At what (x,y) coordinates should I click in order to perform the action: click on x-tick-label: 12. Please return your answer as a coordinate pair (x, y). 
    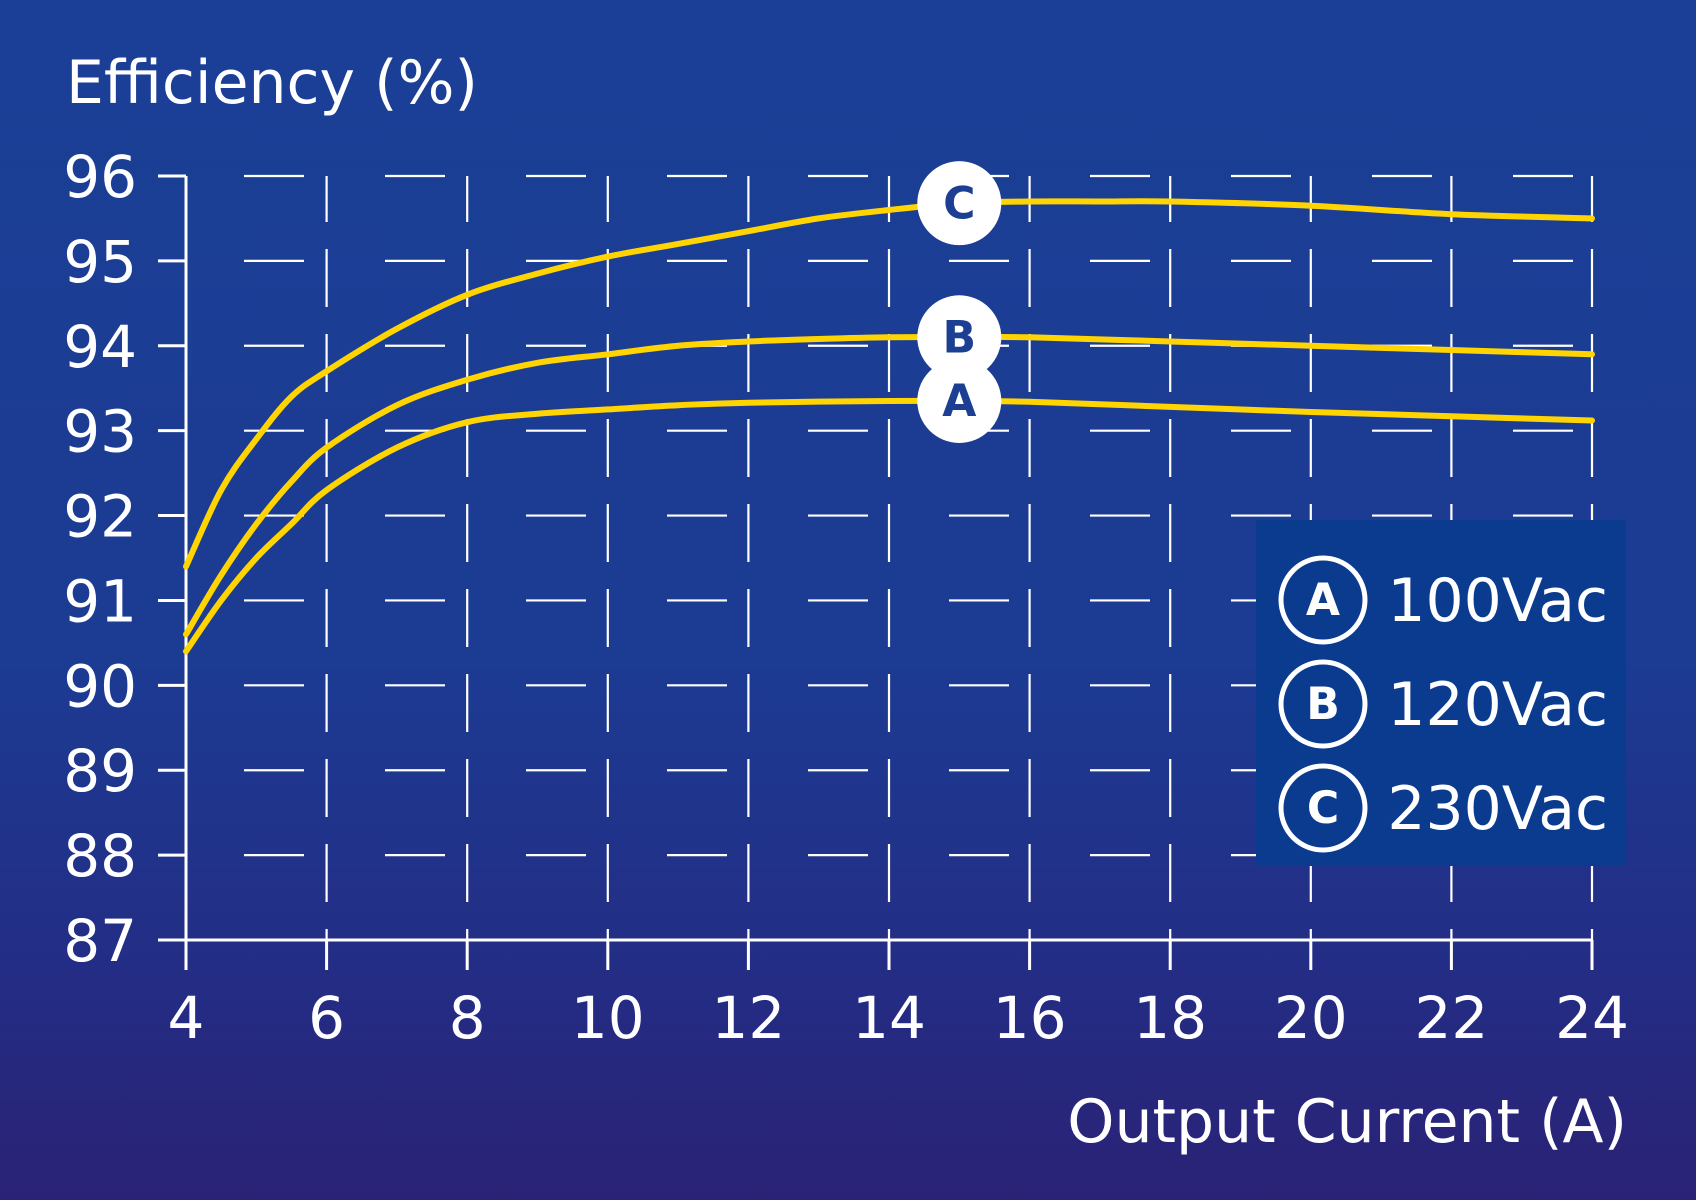
    Looking at the image, I should click on (748, 1018).